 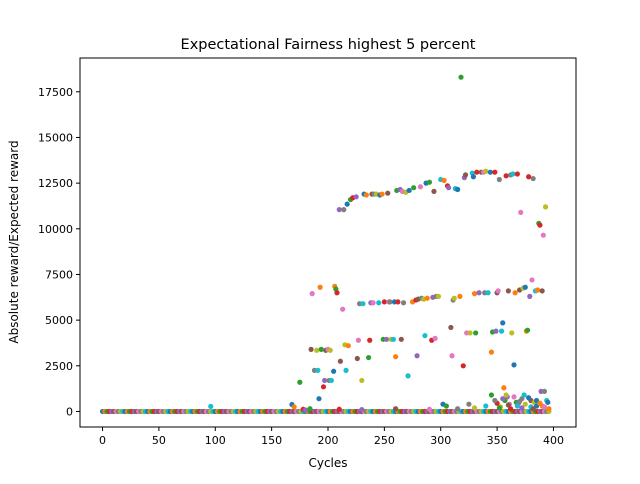 What do you see at coordinates (328, 45) in the screenshot?
I see `chart-title: Expectational Fairness highest 5 percent` at bounding box center [328, 45].